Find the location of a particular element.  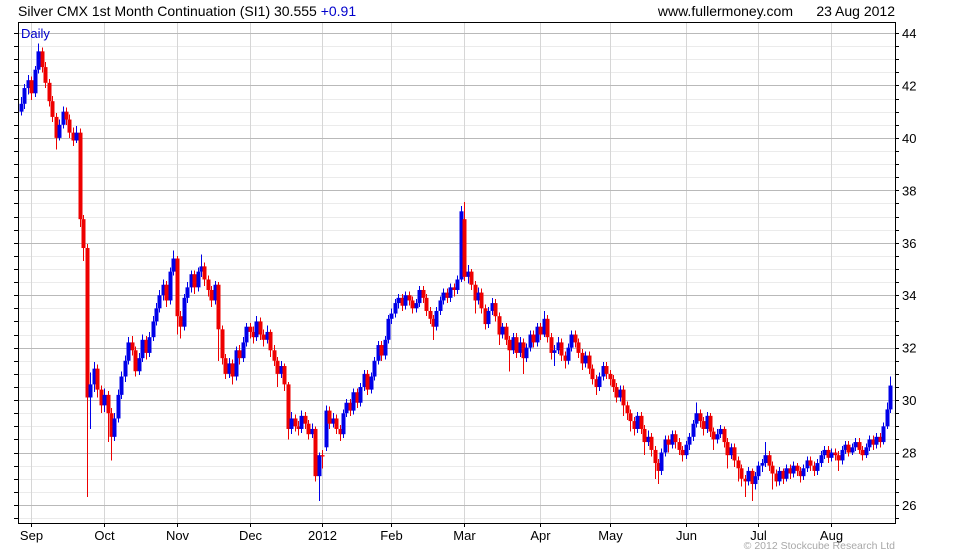

svg-text: 34 is located at coordinates (909, 295).